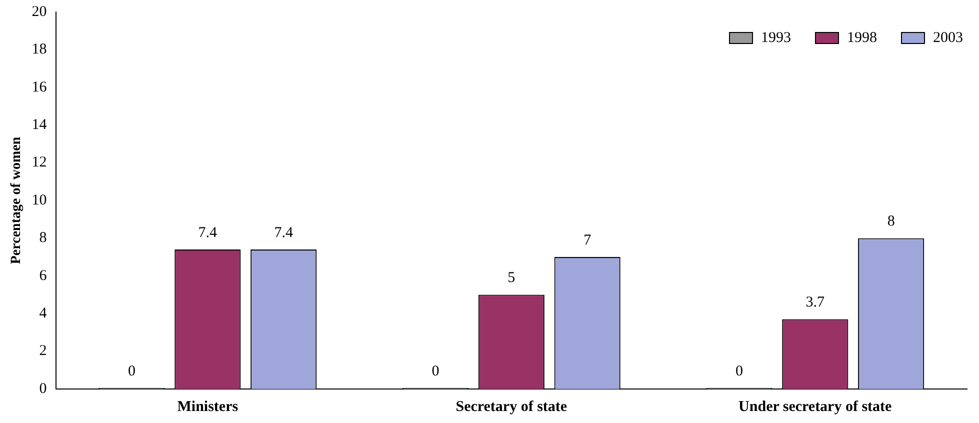 Image resolution: width=979 pixels, height=423 pixels. Describe the element at coordinates (948, 38) in the screenshot. I see `legend-label: 2003` at that location.